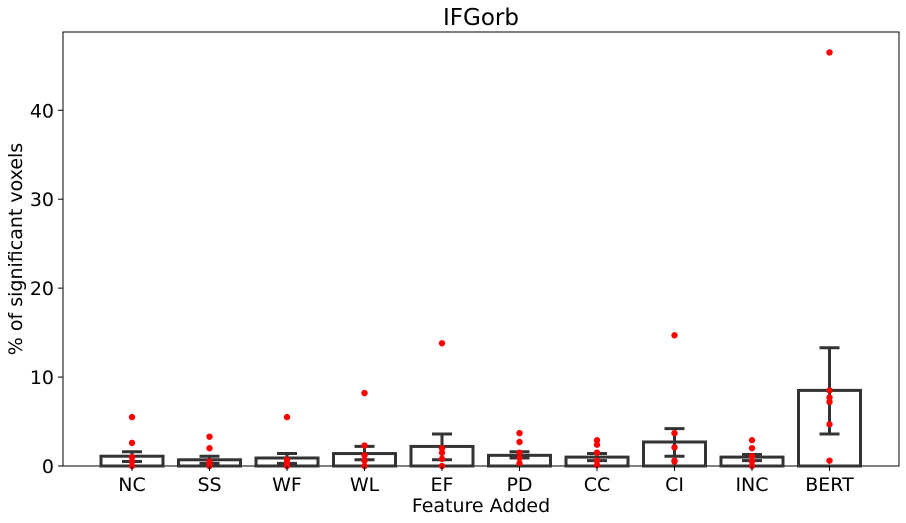 Image resolution: width=906 pixels, height=523 pixels. Describe the element at coordinates (751, 485) in the screenshot. I see `x-tick-label: INC` at that location.